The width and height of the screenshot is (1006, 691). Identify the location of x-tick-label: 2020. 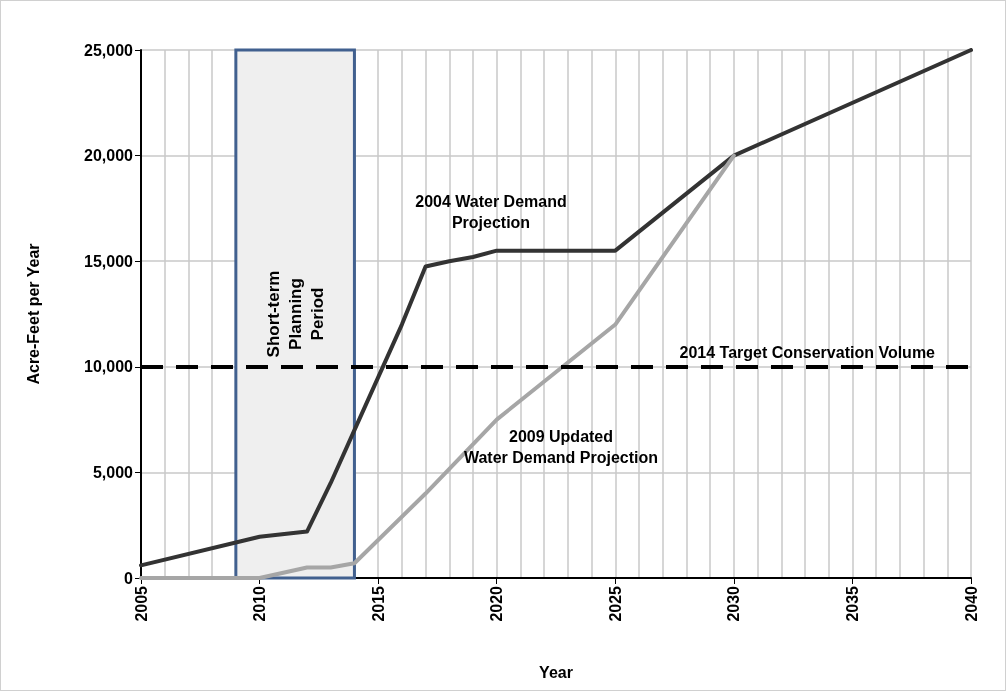
(497, 603).